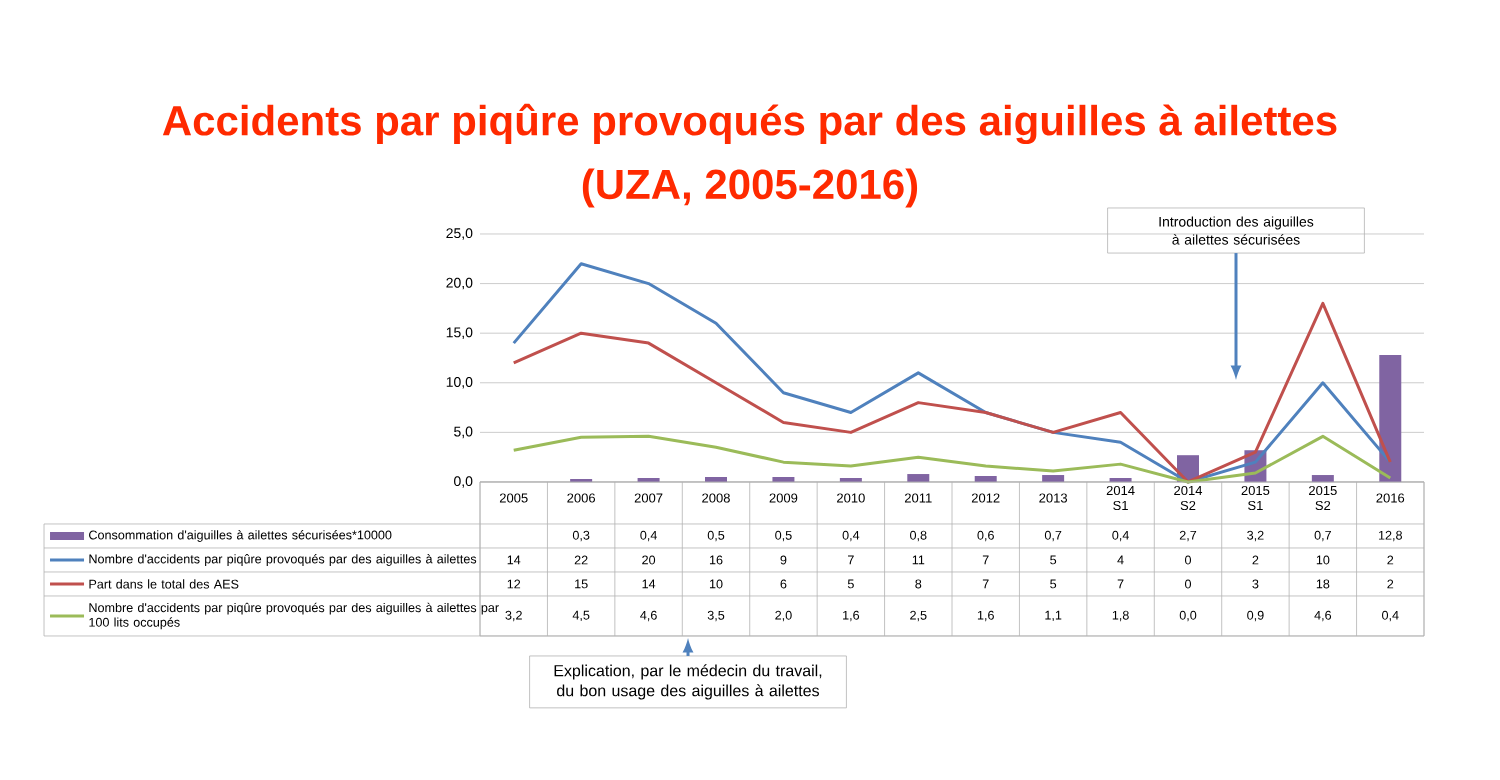 The height and width of the screenshot is (780, 1500). What do you see at coordinates (750, 188) in the screenshot?
I see `chart-subtitle: (UZA, 2005-2016)` at bounding box center [750, 188].